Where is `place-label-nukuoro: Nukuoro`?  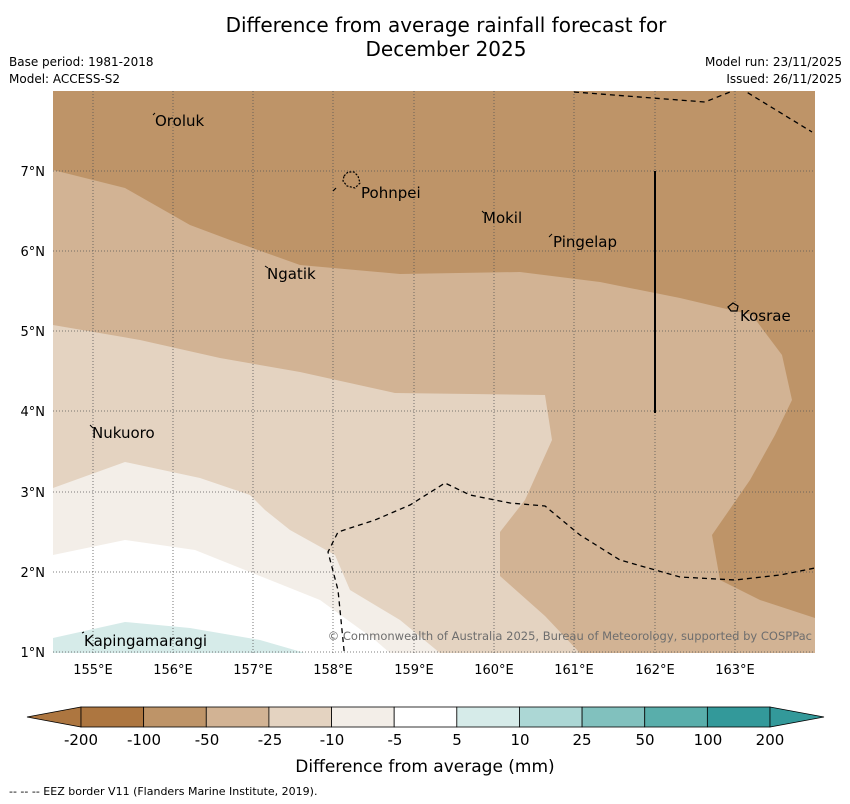 place-label-nukuoro: Nukuoro is located at coordinates (123, 433).